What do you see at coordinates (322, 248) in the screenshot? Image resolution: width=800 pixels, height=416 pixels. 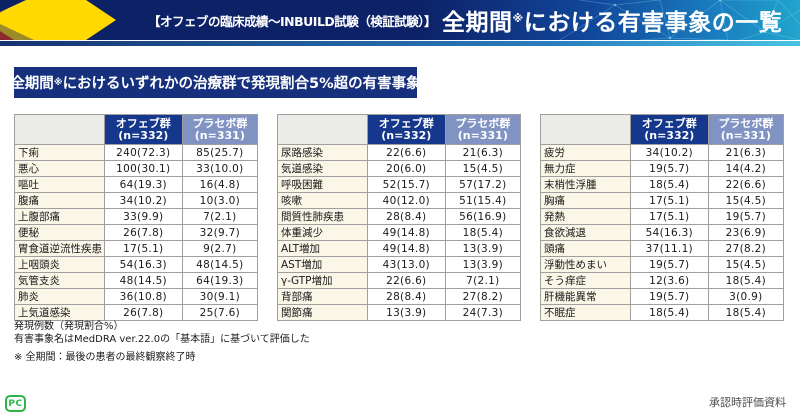 I see `event-name-cell: ALT増加` at bounding box center [322, 248].